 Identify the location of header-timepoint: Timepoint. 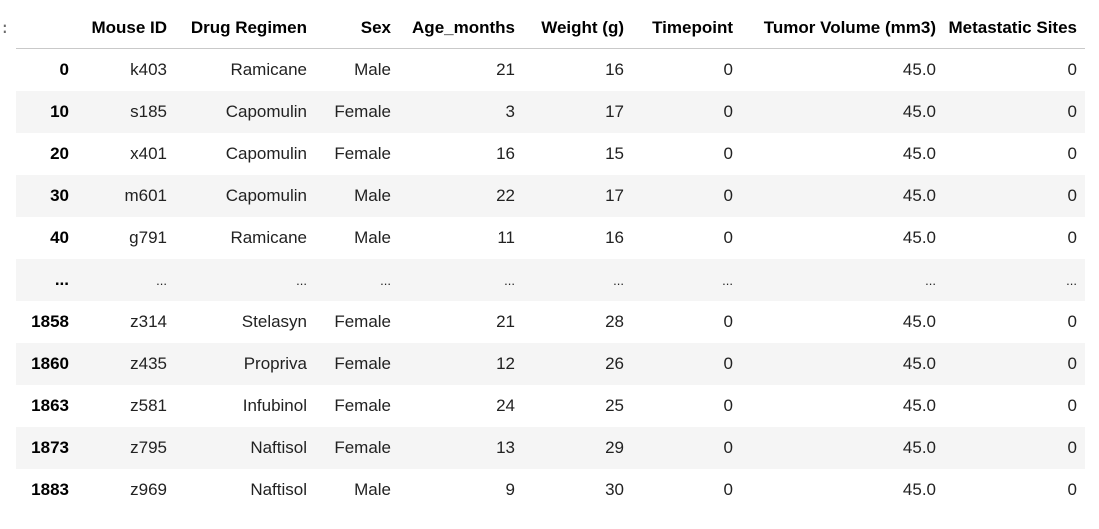
(686, 28).